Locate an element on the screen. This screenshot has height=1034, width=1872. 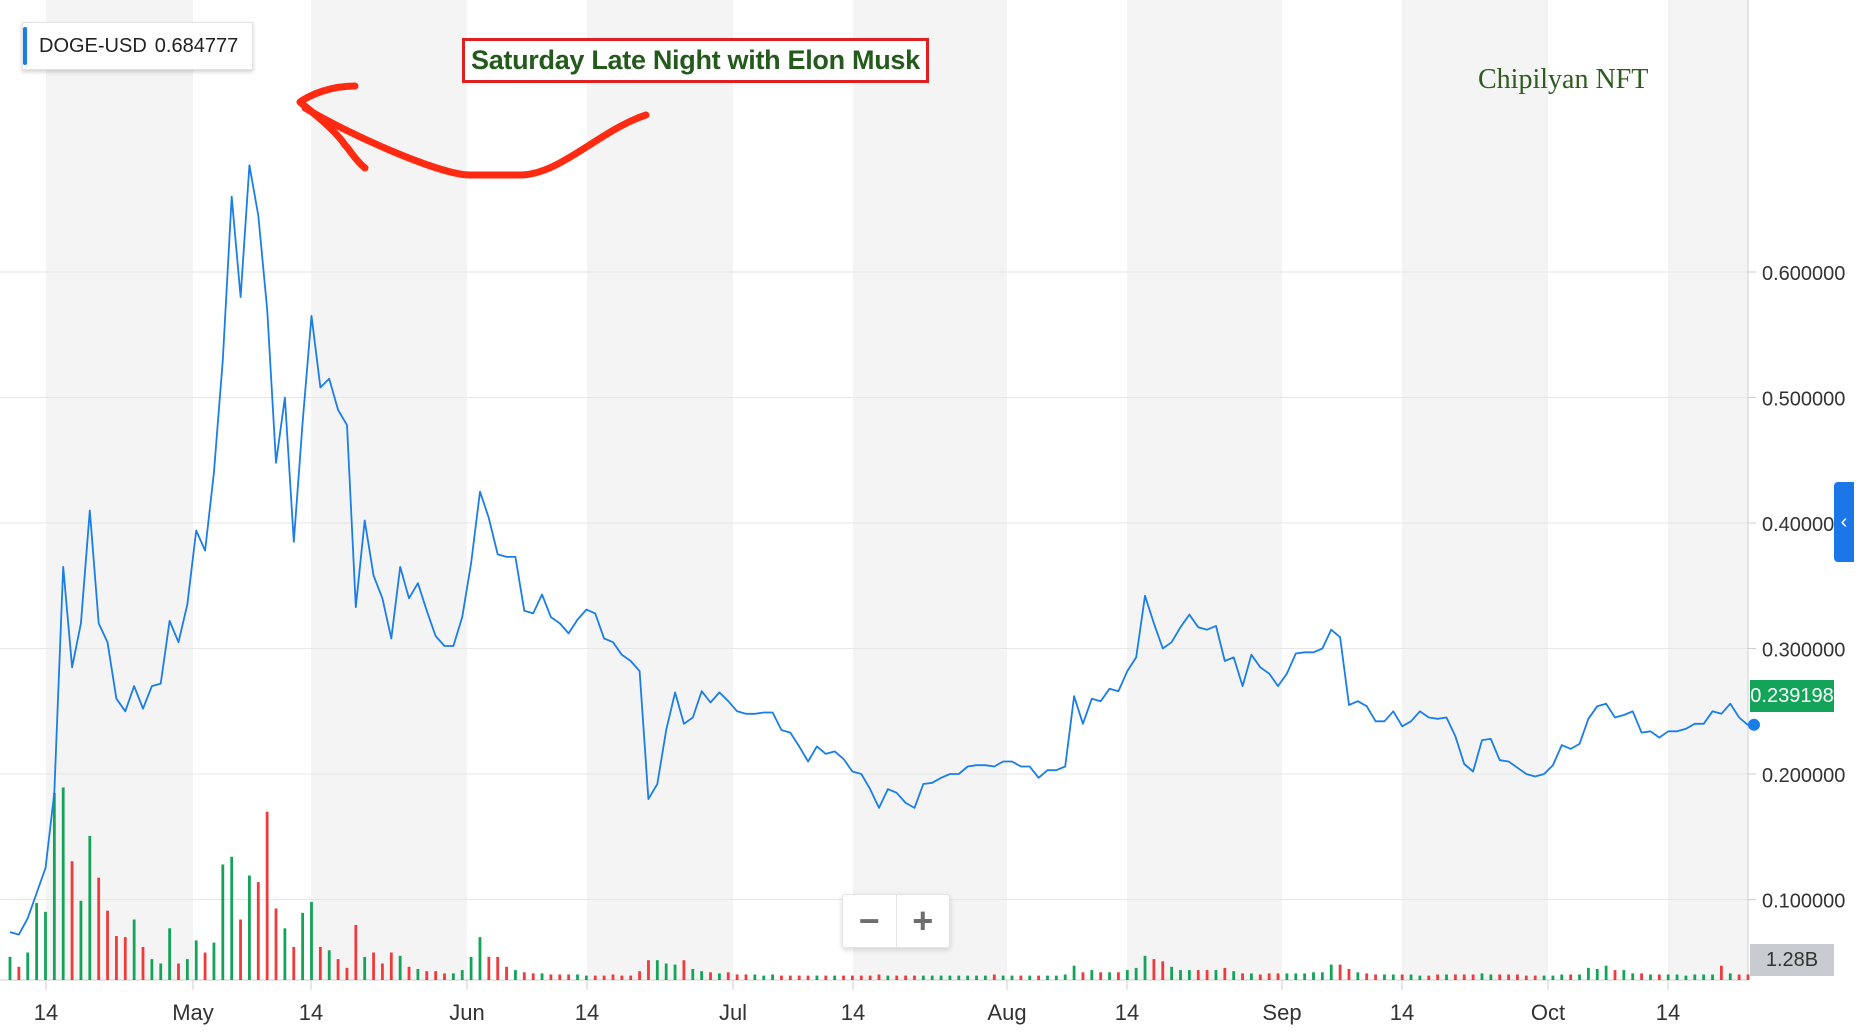
legend-symbol: DOGE-USD is located at coordinates (93, 45).